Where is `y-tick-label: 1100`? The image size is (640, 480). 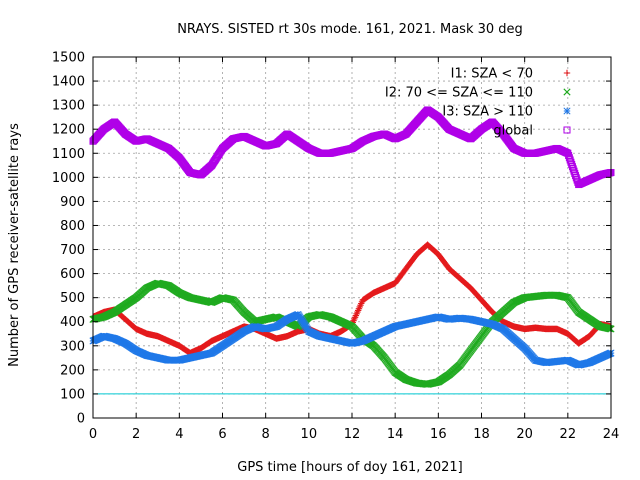 y-tick-label: 1100 is located at coordinates (68, 154).